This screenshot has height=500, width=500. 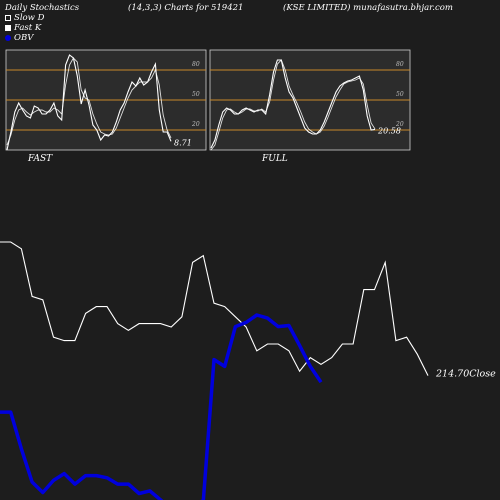 What do you see at coordinates (183, 142) in the screenshot?
I see `fast-last-value-label: 8.71` at bounding box center [183, 142].